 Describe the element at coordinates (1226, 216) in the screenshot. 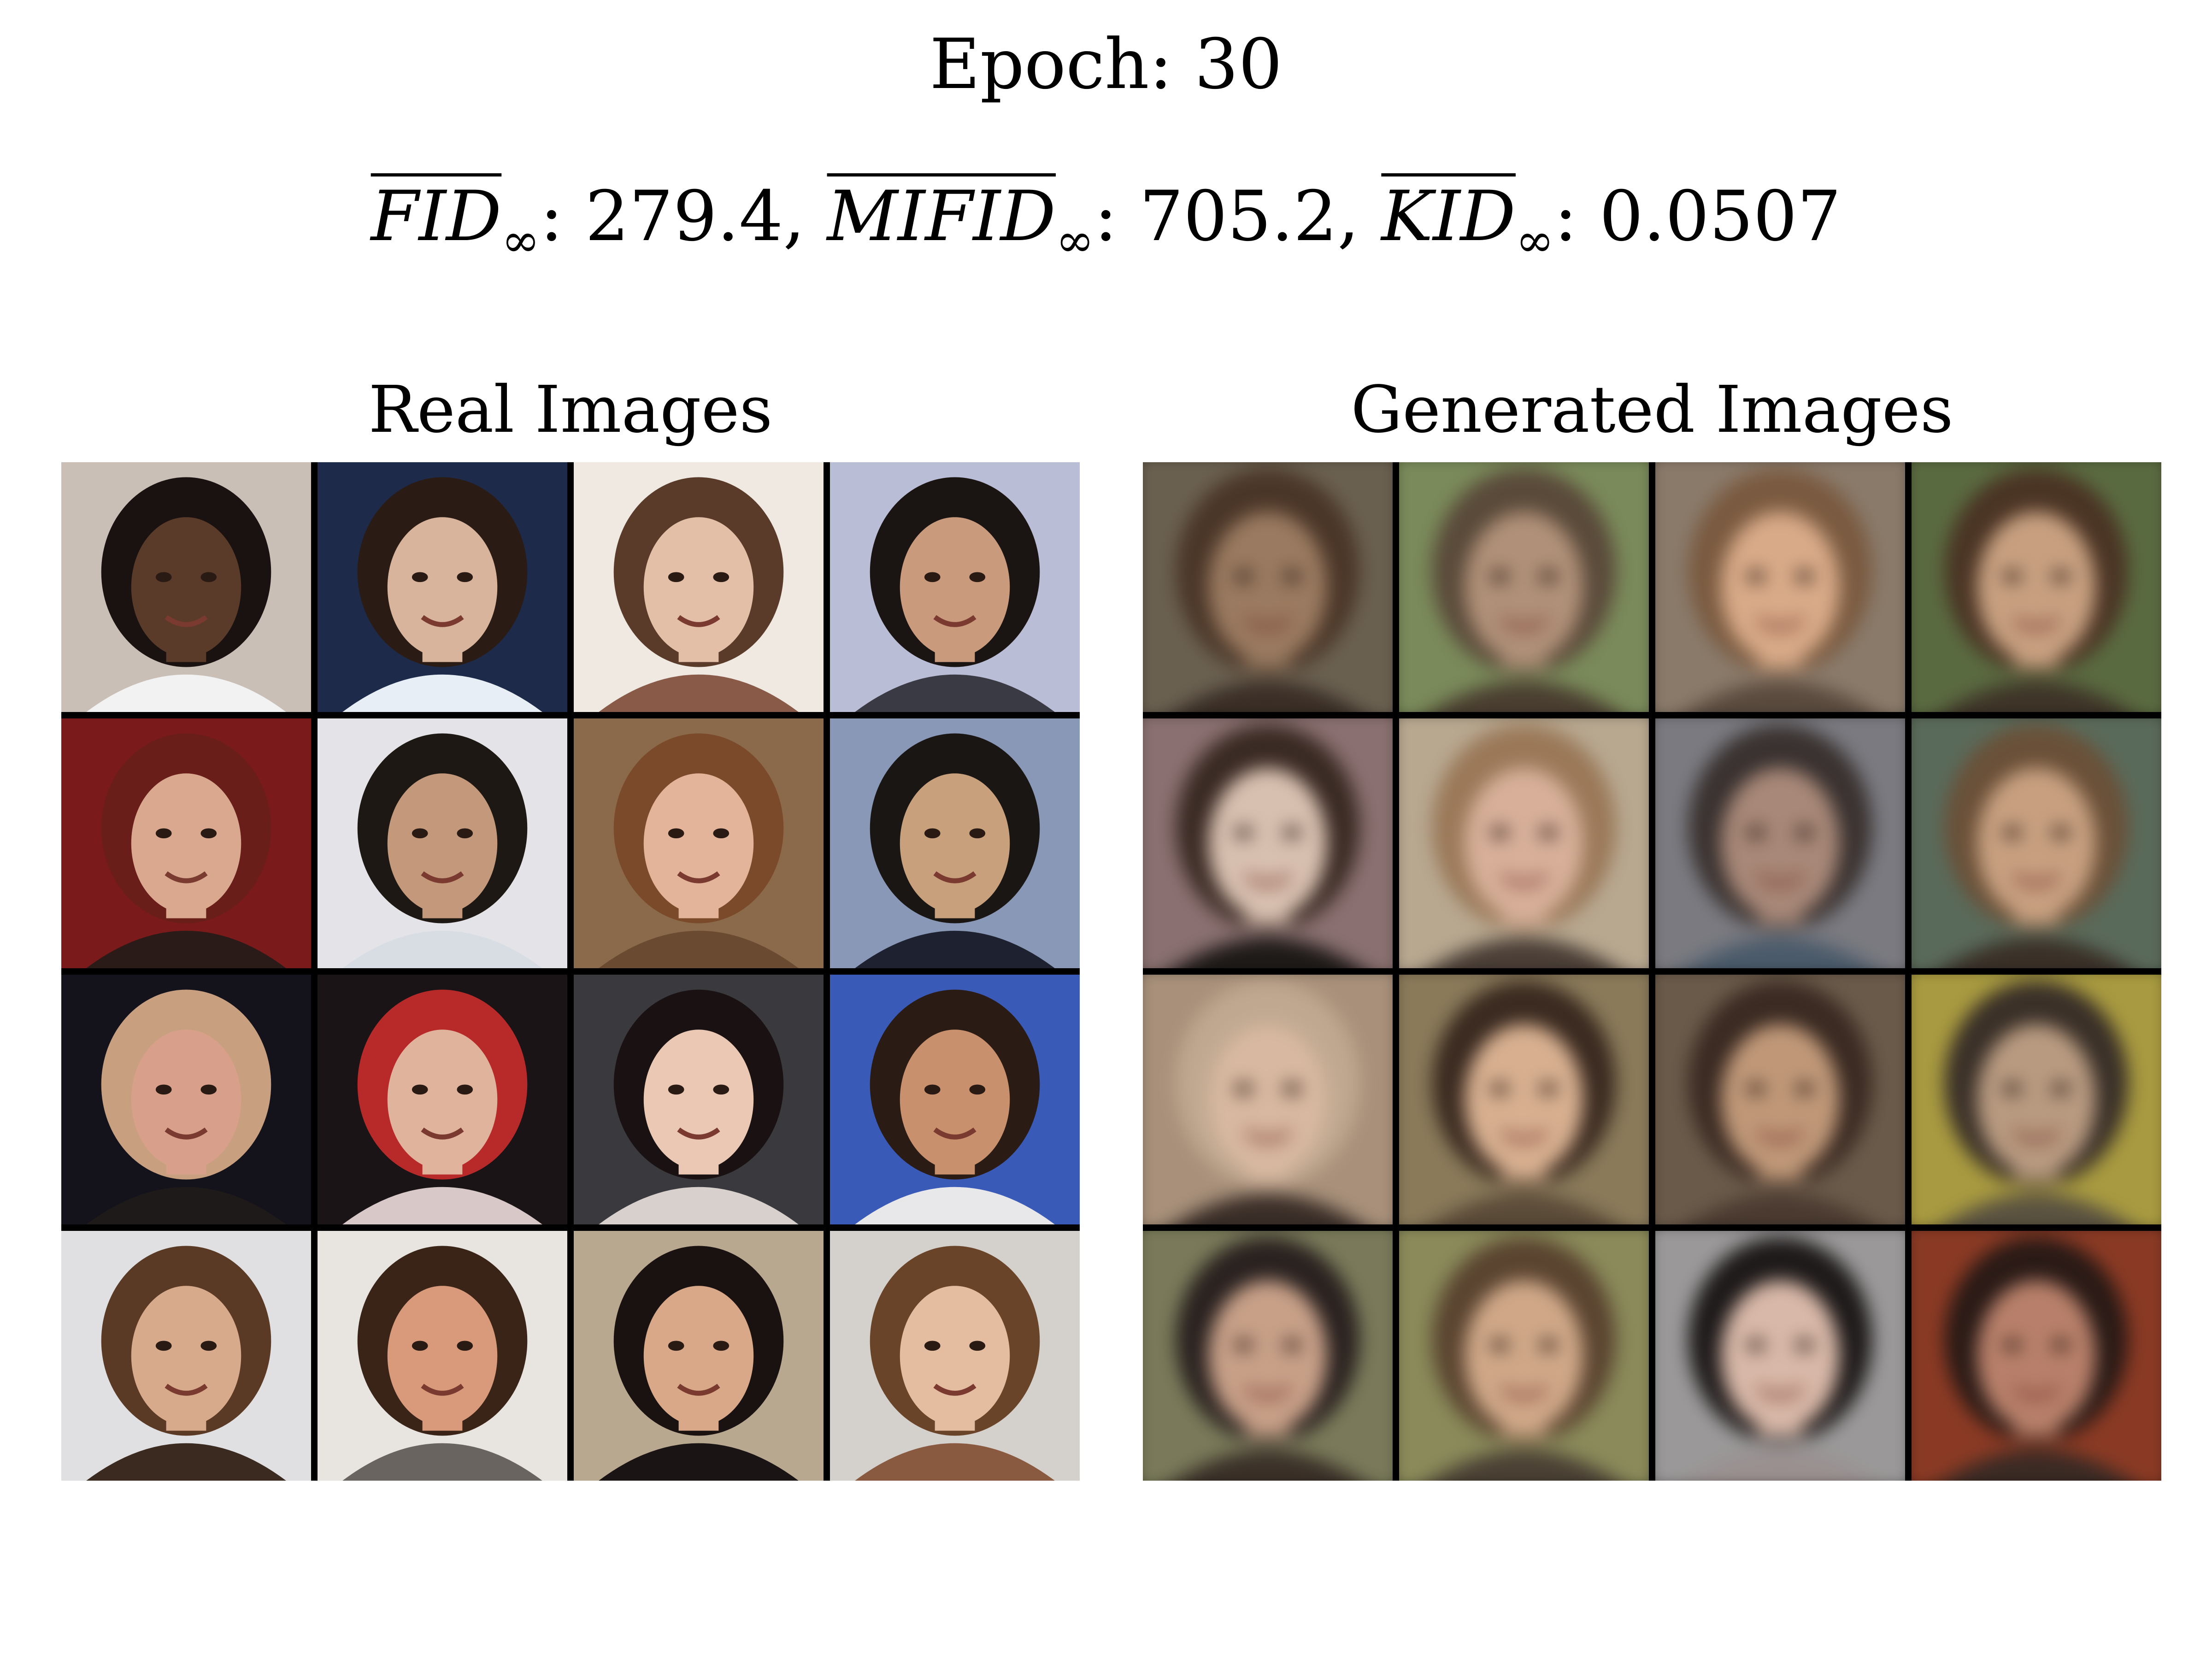

I see `mifid-value: : 705.2,` at that location.